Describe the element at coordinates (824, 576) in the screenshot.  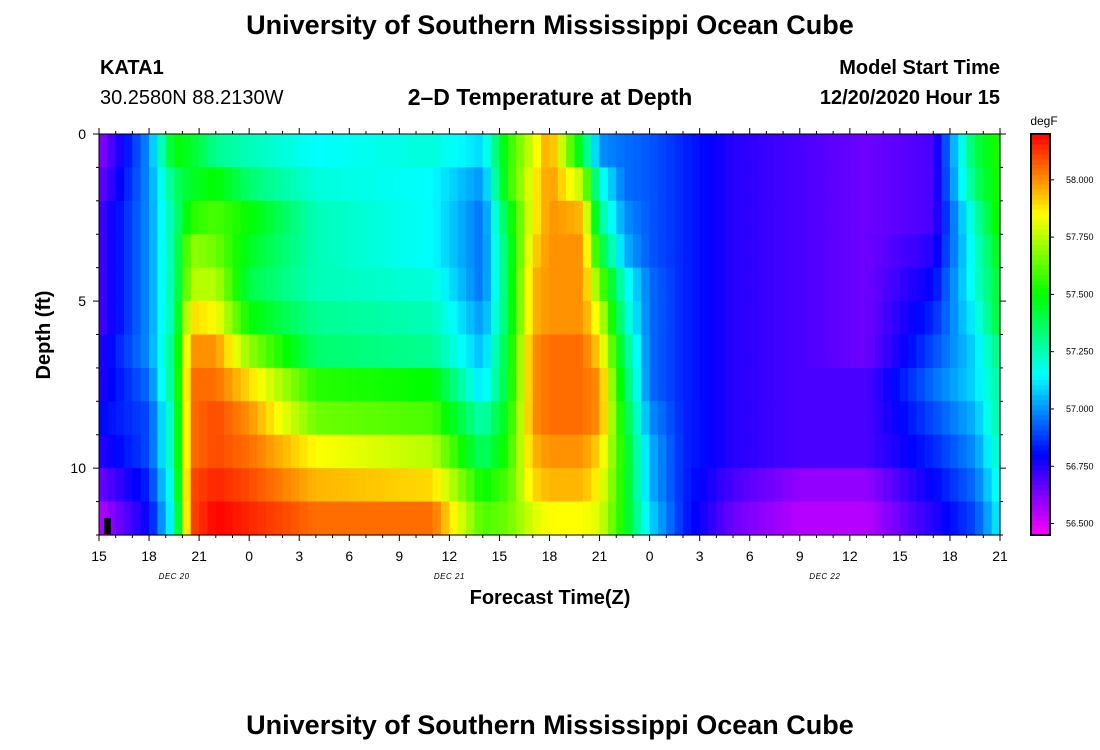
I see `date-label: DEC 22` at that location.